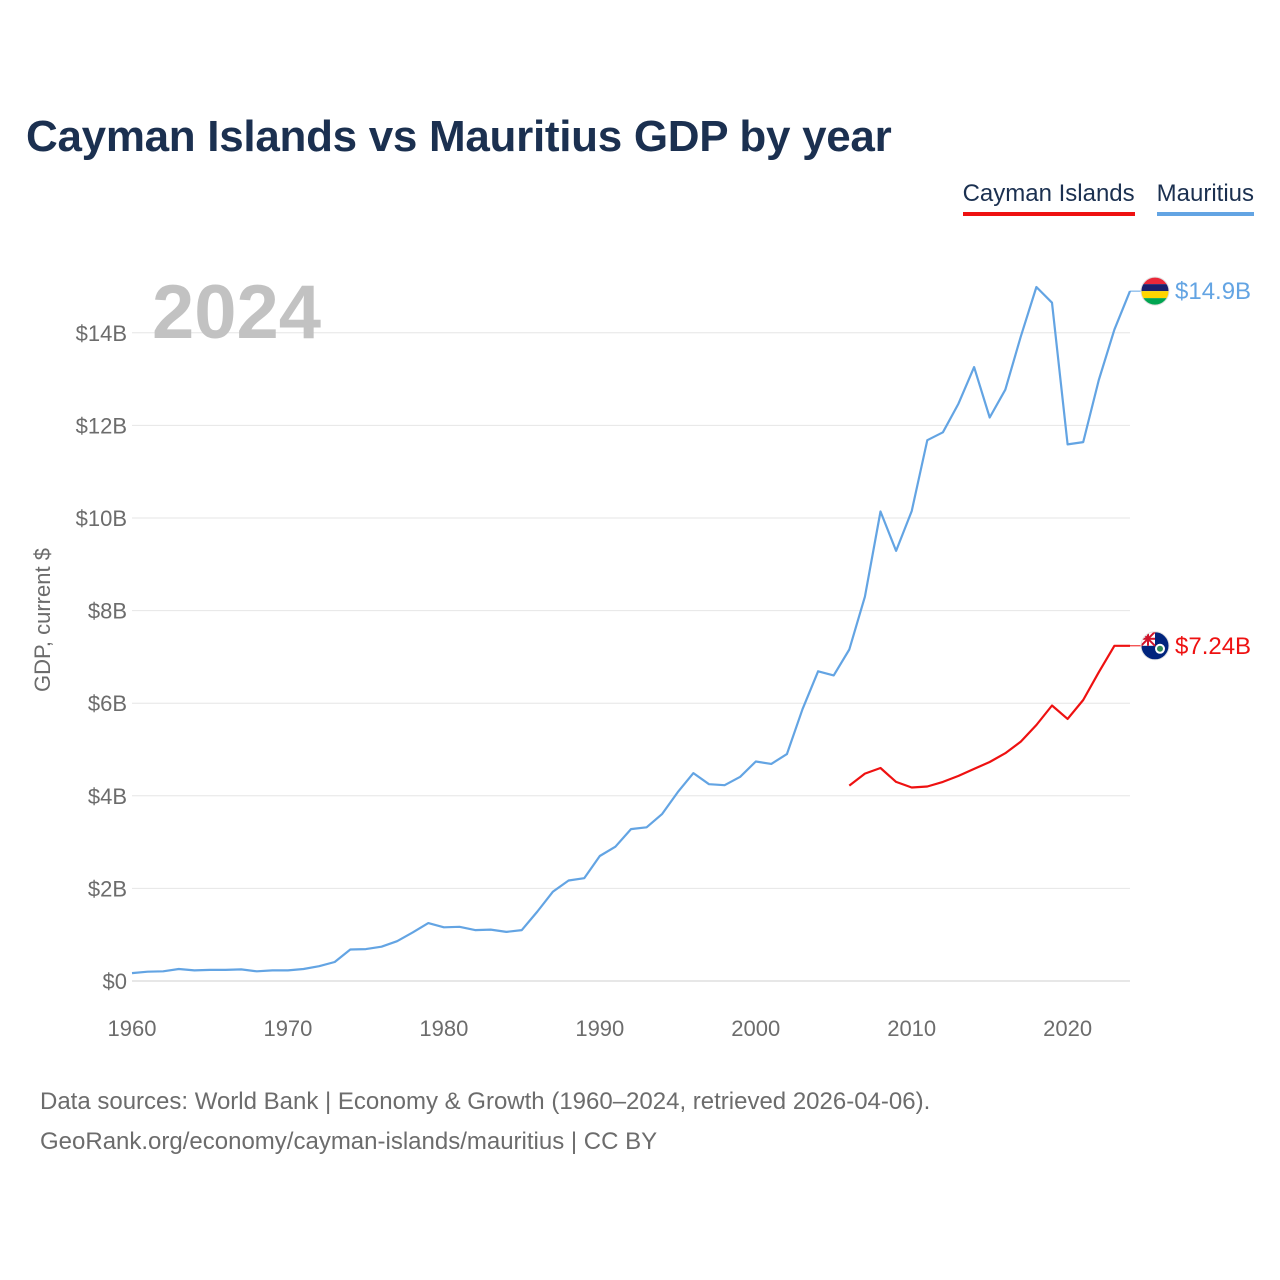 This screenshot has height=1280, width=1280. I want to click on y-tick-label: $0, so click(115, 981).